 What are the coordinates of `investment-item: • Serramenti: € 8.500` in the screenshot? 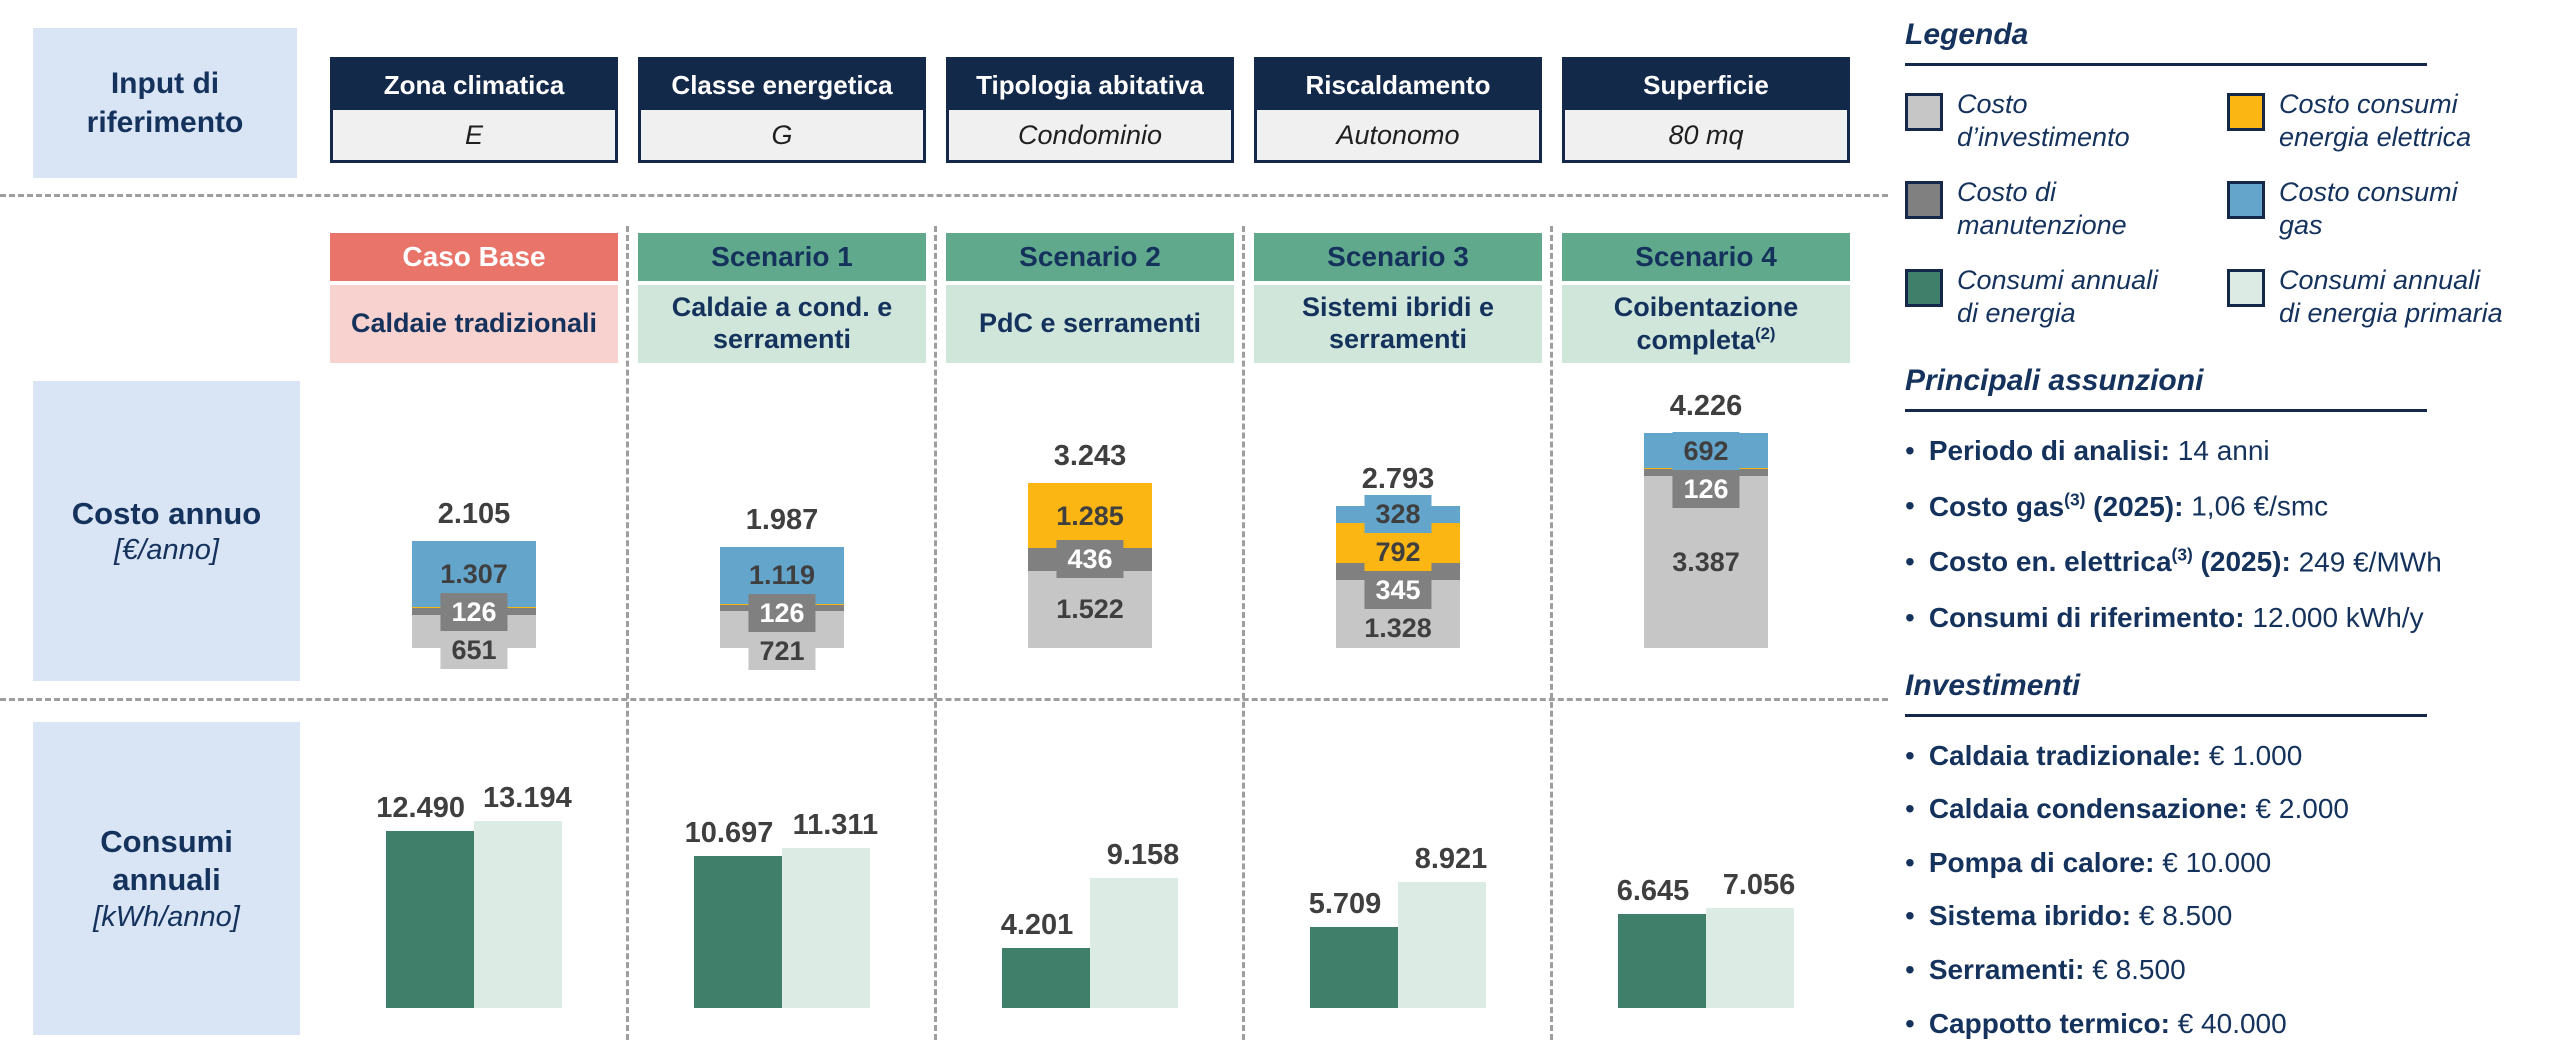 It's located at (2230, 970).